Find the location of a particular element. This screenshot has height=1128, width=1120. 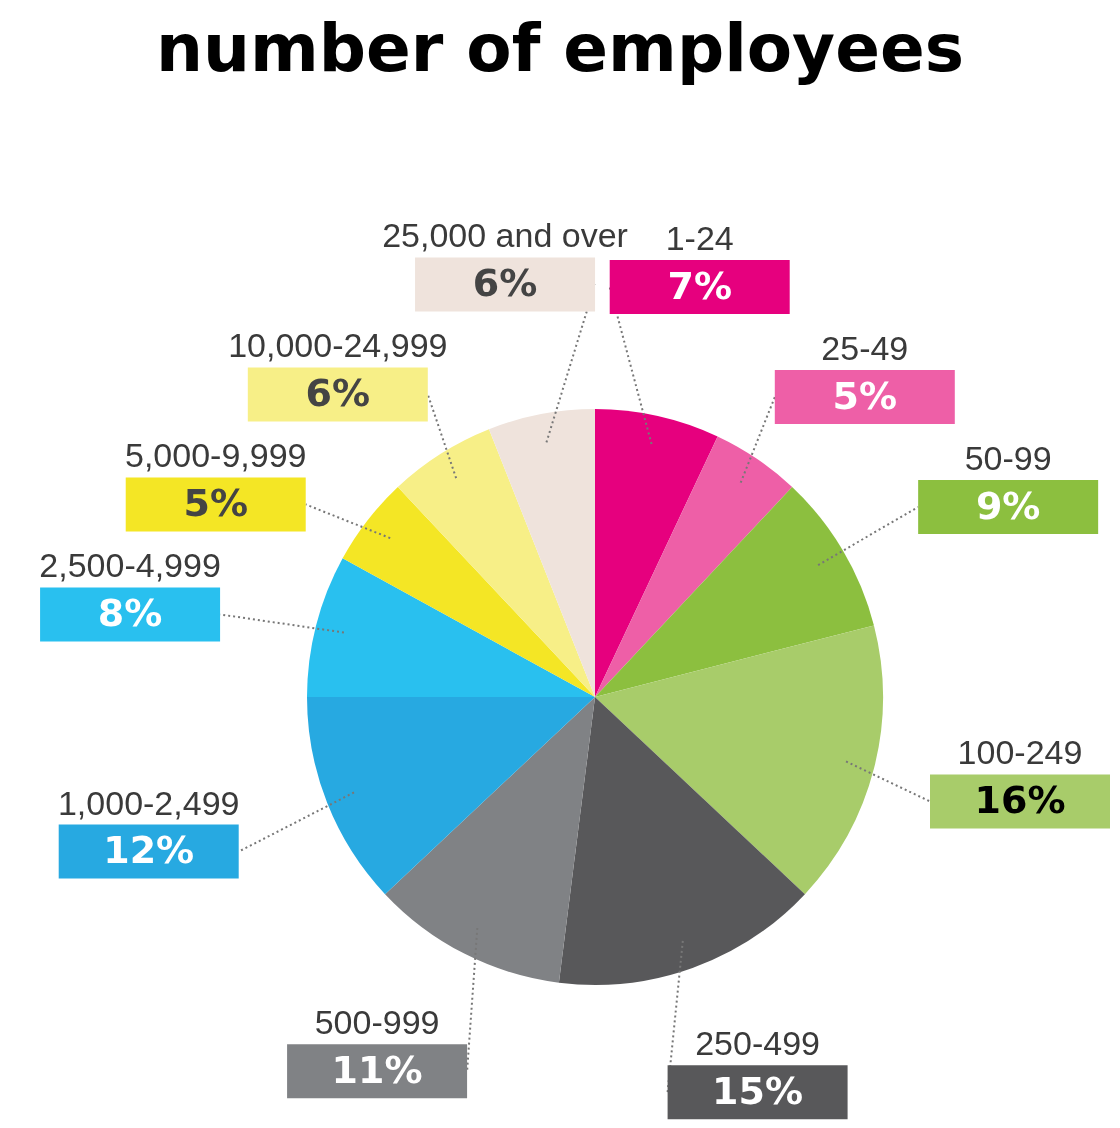

slice-label: 100-249 is located at coordinates (1020, 752).